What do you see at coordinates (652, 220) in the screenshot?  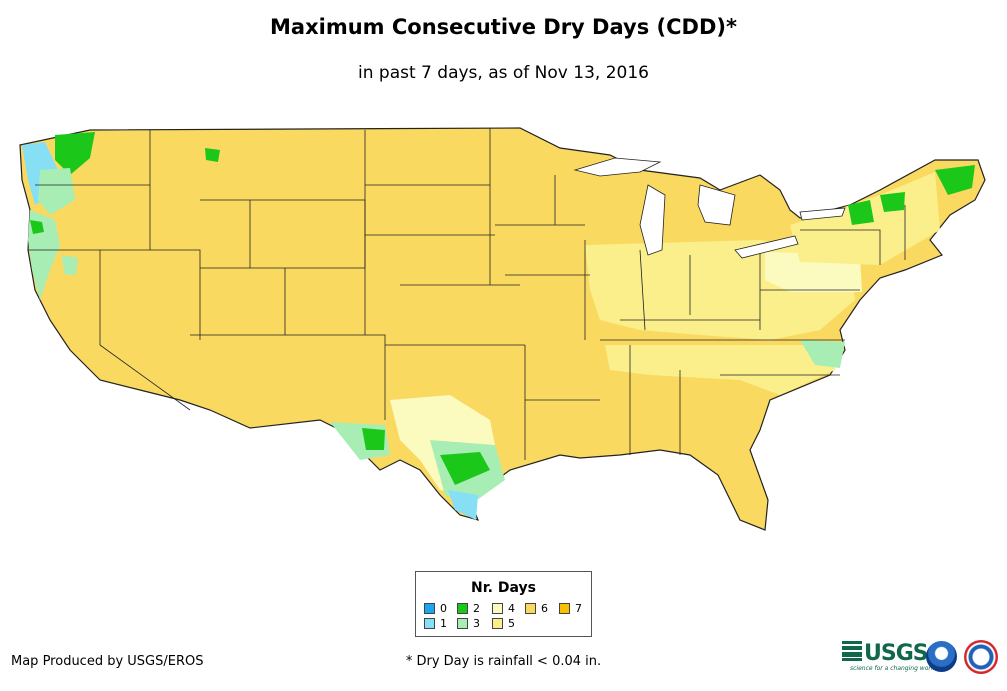 I see `lake-michigan` at bounding box center [652, 220].